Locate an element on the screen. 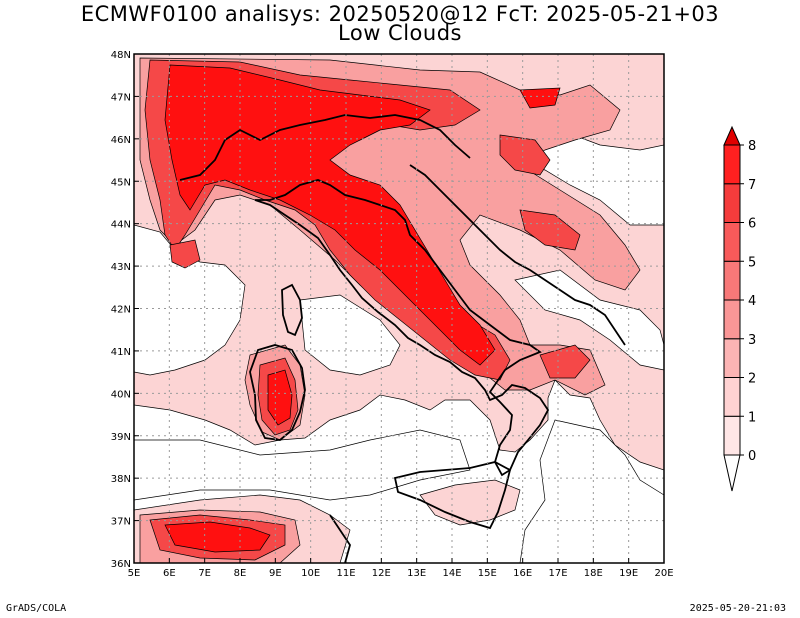 This screenshot has width=800, height=618. lon-tick-label: 9E is located at coordinates (275, 573).